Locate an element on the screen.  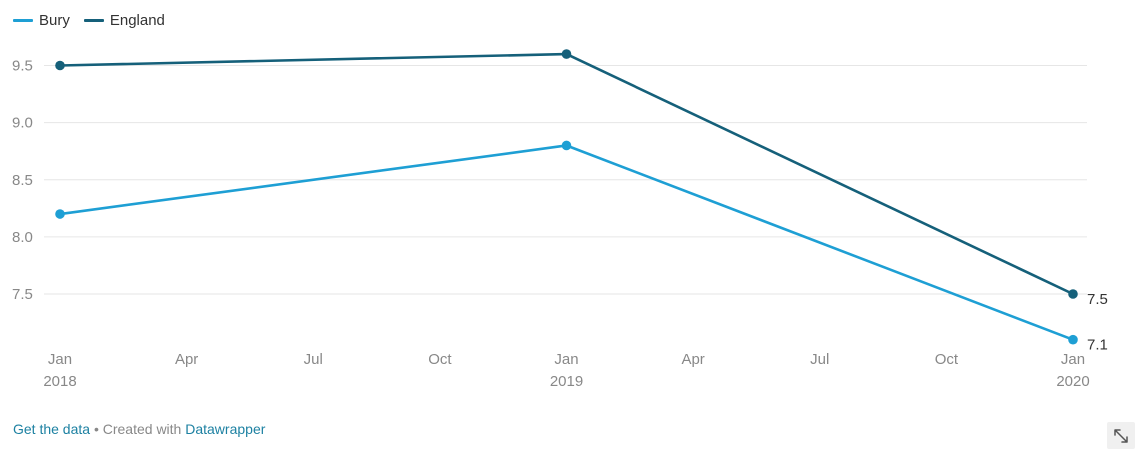
x-tick-month-2: Jul is located at coordinates (313, 359).